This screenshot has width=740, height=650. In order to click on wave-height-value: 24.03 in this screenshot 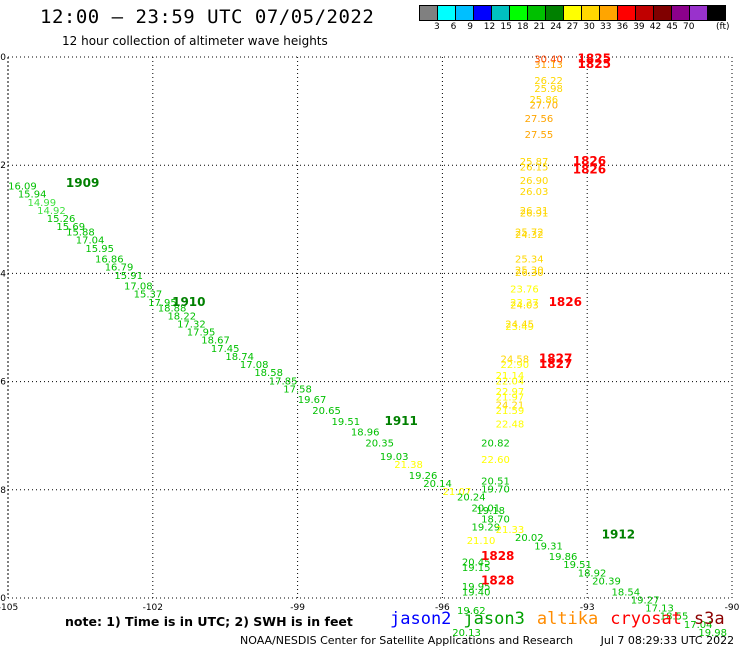, I will do `click(524, 306)`.